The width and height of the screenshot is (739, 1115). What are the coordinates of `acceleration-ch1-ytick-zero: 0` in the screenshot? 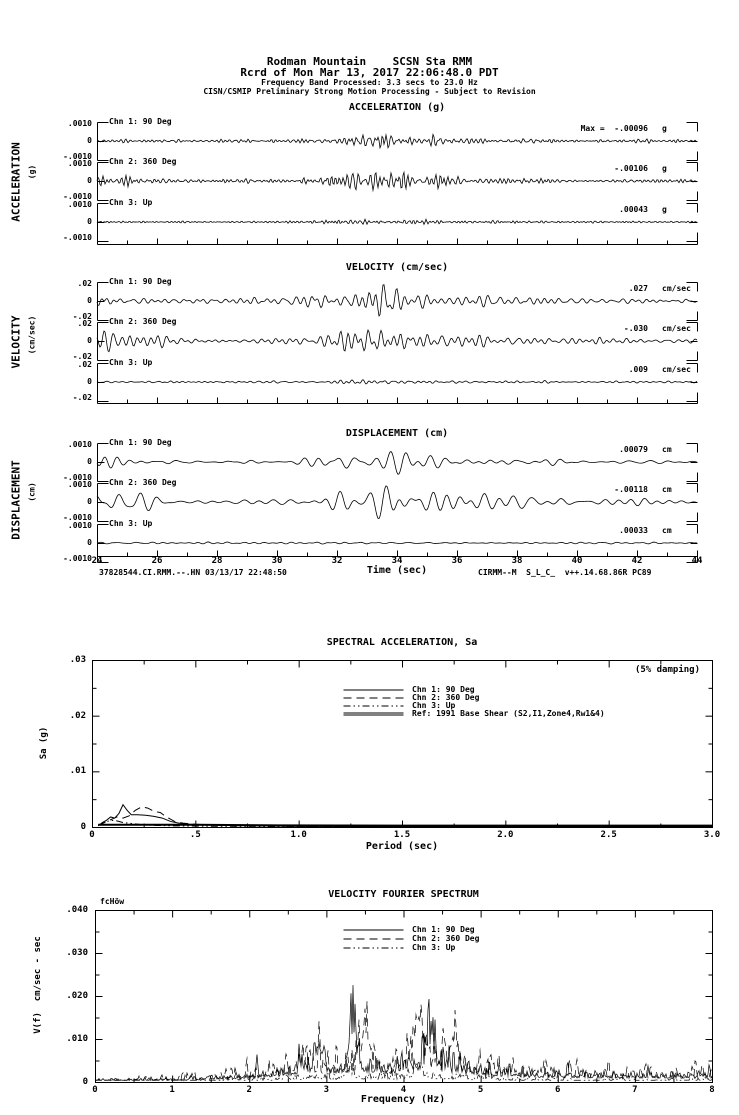 It's located at (89, 140).